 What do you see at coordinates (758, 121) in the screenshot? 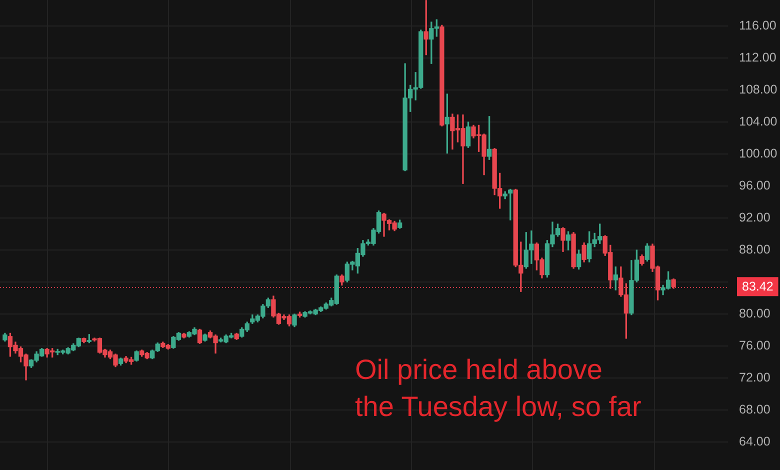
I see `y-tick-label: 104.00` at bounding box center [758, 121].